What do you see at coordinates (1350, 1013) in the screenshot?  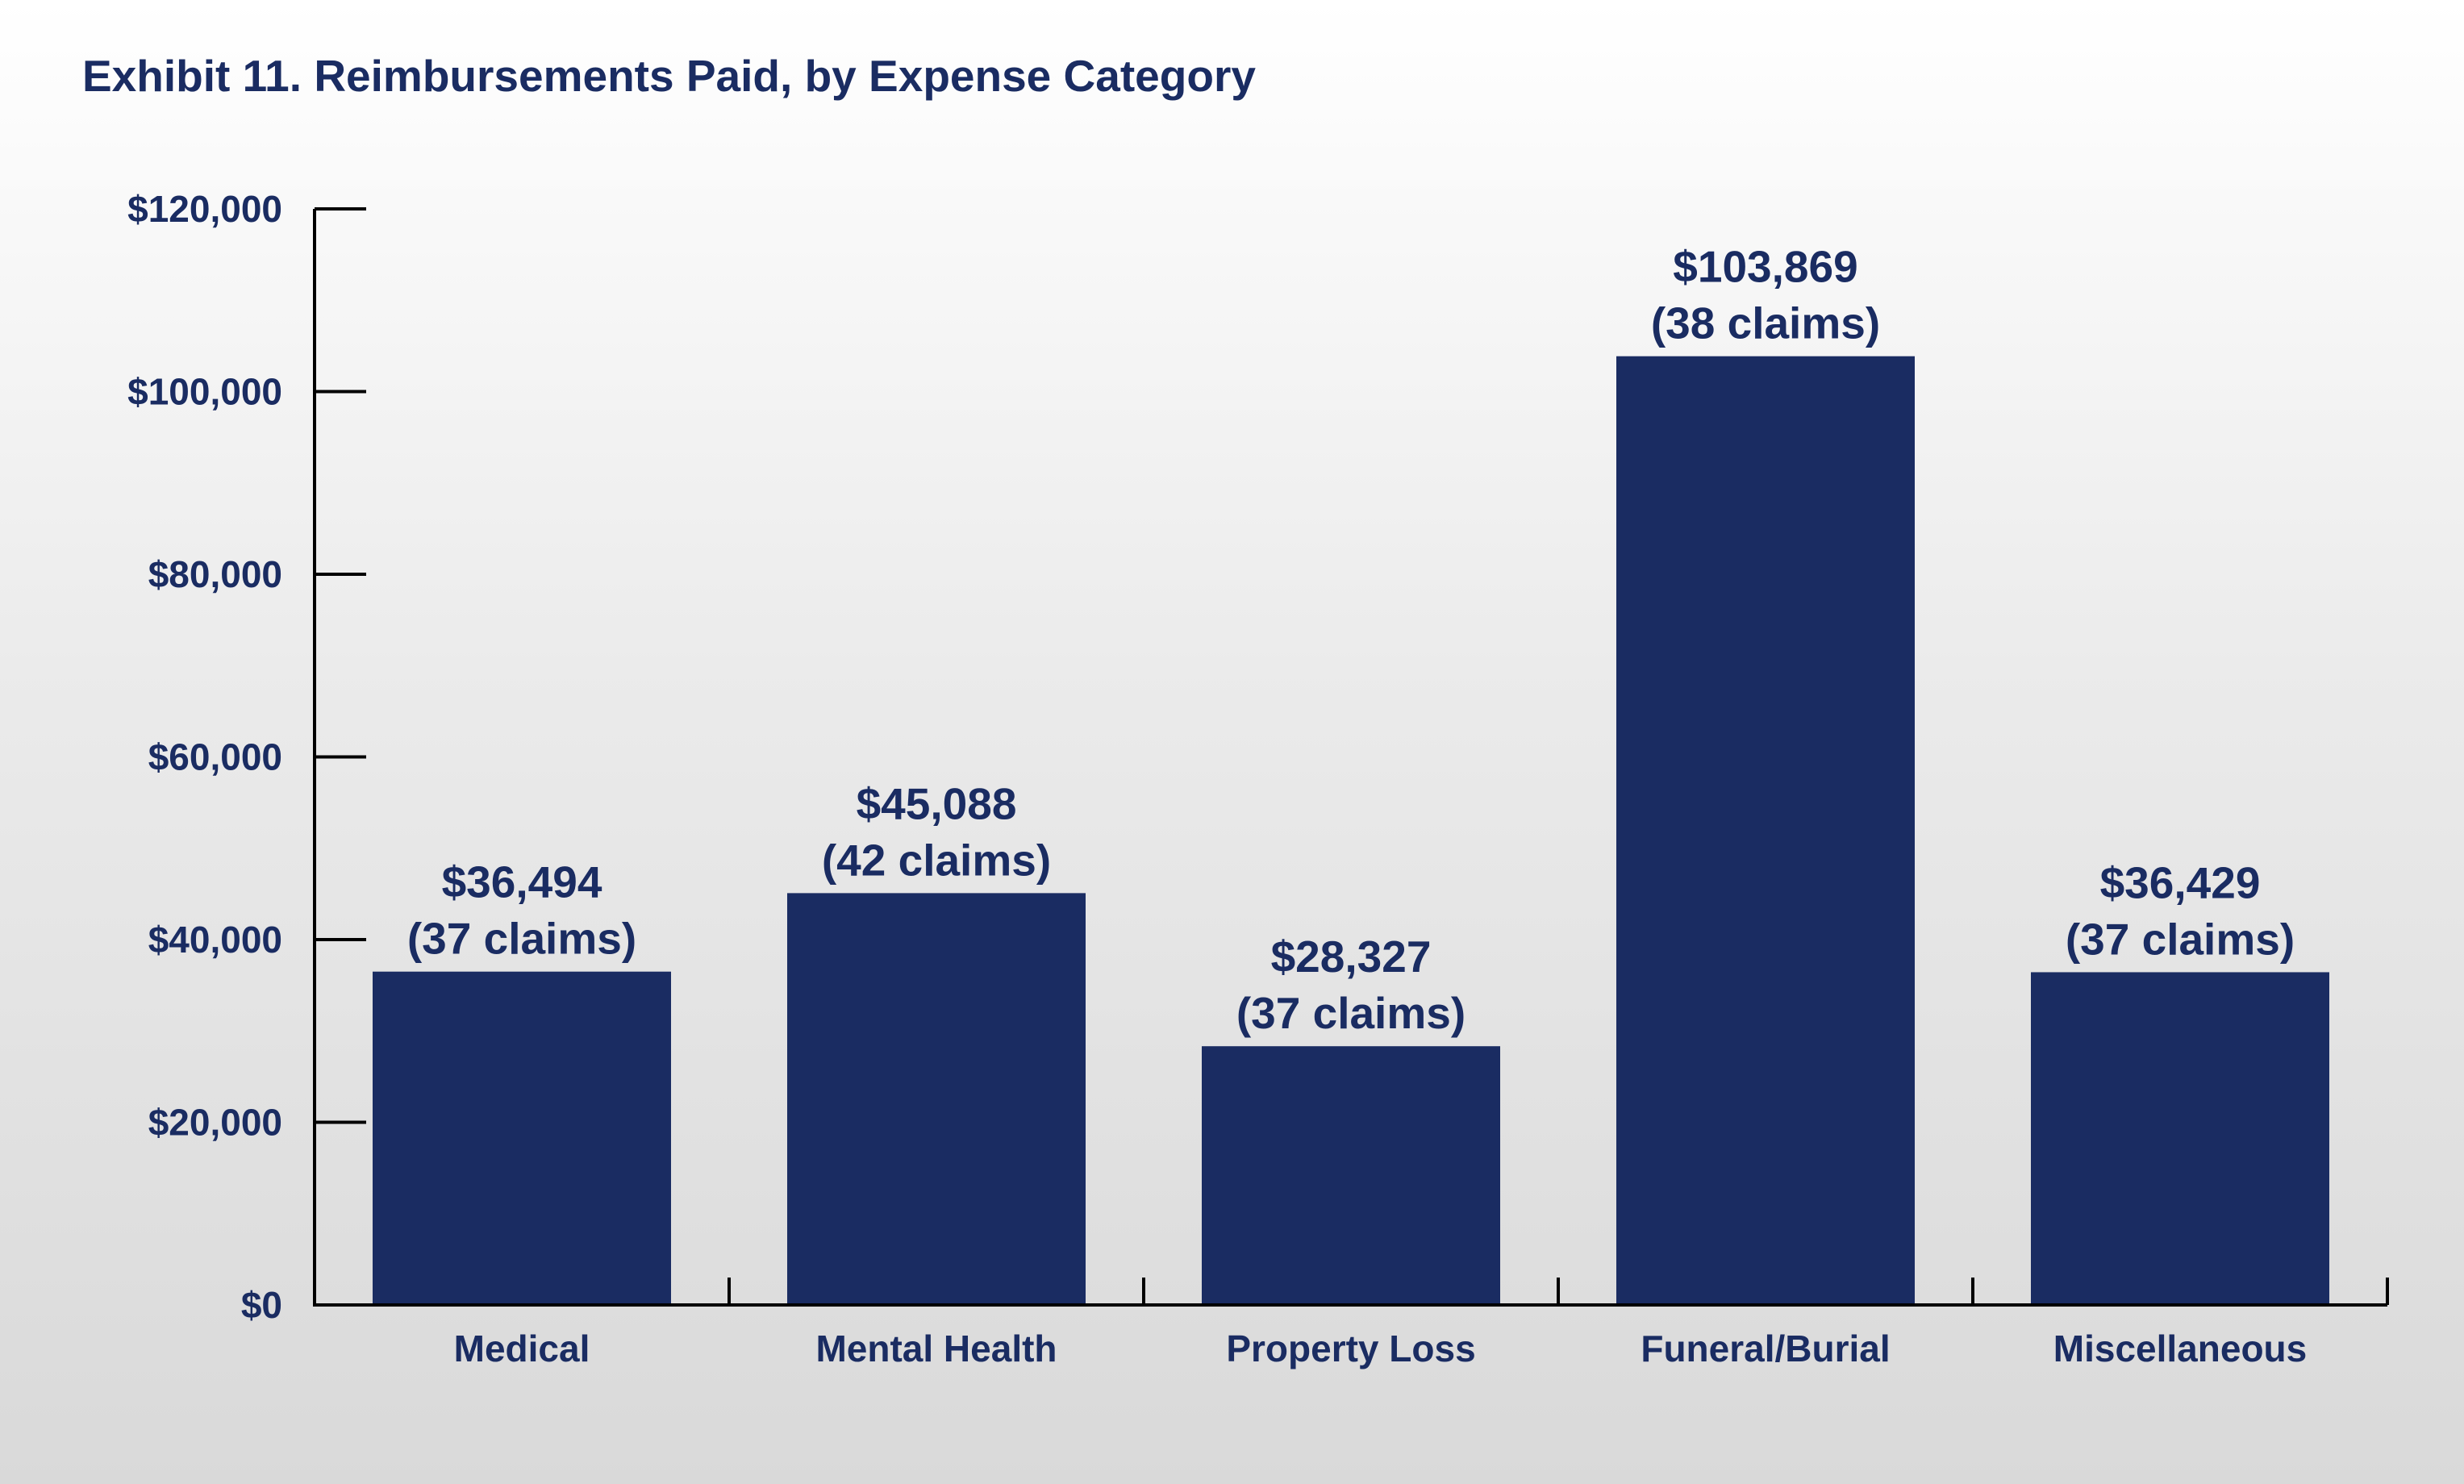 I see `data-label-claims-2: (37 claims)` at bounding box center [1350, 1013].